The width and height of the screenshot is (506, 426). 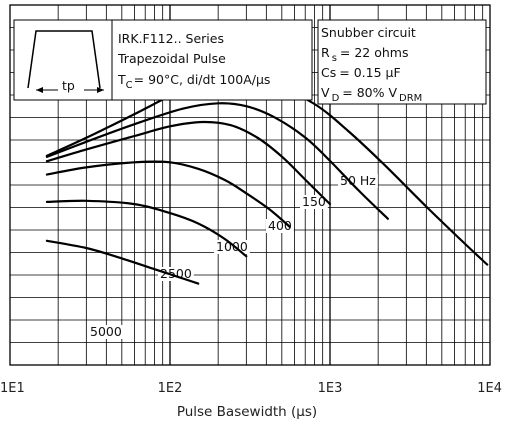 I want to click on x-tick-label: 1E2, so click(x=170, y=388).